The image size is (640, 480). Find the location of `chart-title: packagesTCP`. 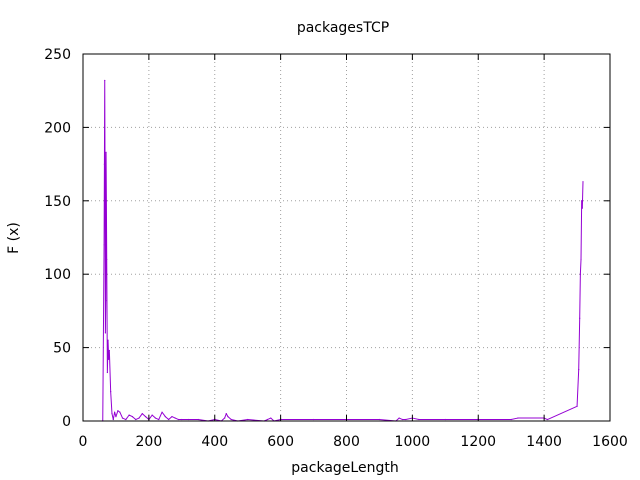

chart-title: packagesTCP is located at coordinates (343, 28).